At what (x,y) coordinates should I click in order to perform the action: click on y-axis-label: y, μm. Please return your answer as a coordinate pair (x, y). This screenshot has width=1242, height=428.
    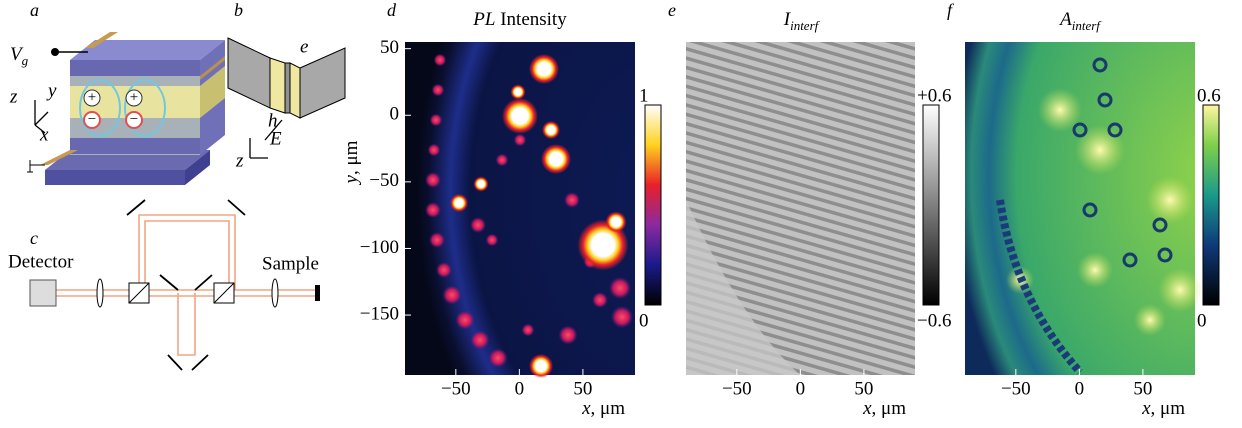
    Looking at the image, I should click on (351, 162).